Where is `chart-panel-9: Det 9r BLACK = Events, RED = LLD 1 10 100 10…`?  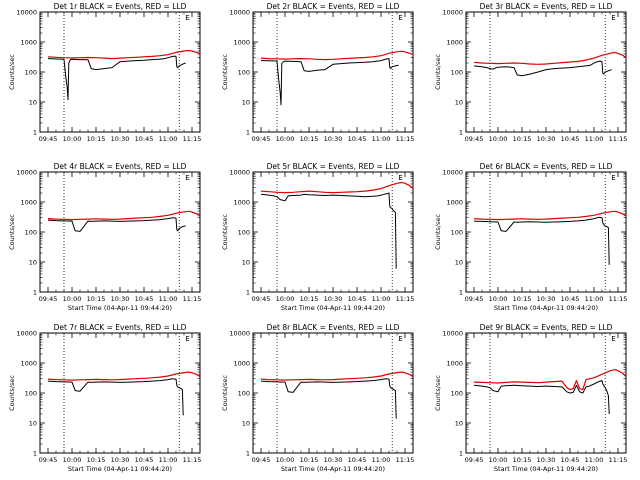 chart-panel-9: Det 9r BLACK = Events, RED = LLD 1 10 100 10… is located at coordinates (530, 398).